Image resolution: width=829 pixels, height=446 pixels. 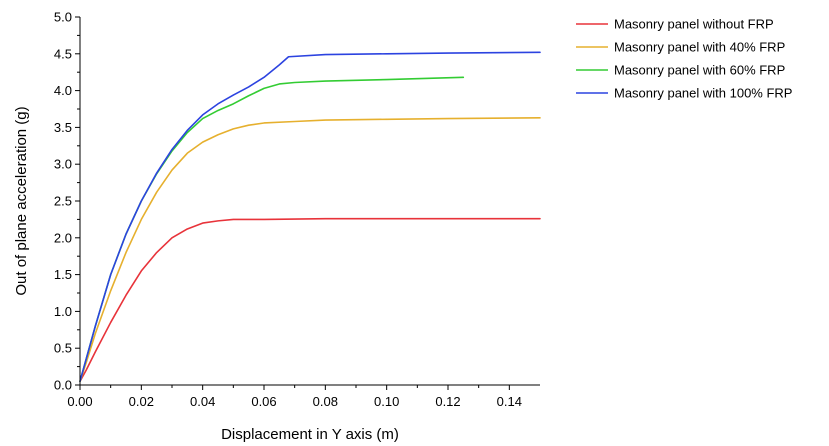 What do you see at coordinates (63, 17) in the screenshot?
I see `y-tick-label: 5.0` at bounding box center [63, 17].